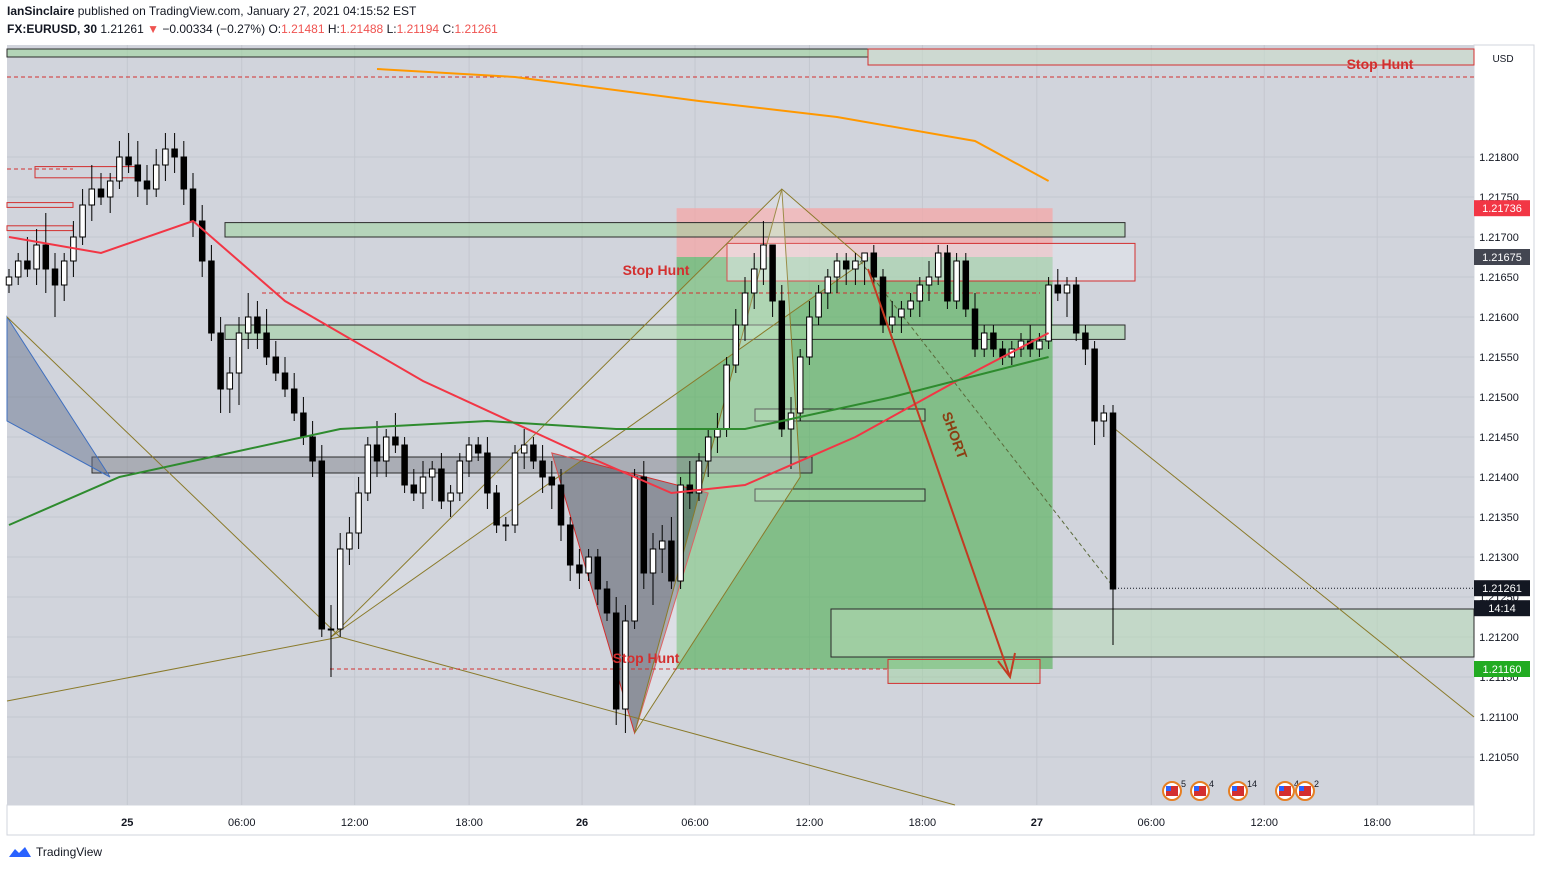 The height and width of the screenshot is (872, 1541). Describe the element at coordinates (1499, 398) in the screenshot. I see `y-tick-label: 1.21500` at that location.